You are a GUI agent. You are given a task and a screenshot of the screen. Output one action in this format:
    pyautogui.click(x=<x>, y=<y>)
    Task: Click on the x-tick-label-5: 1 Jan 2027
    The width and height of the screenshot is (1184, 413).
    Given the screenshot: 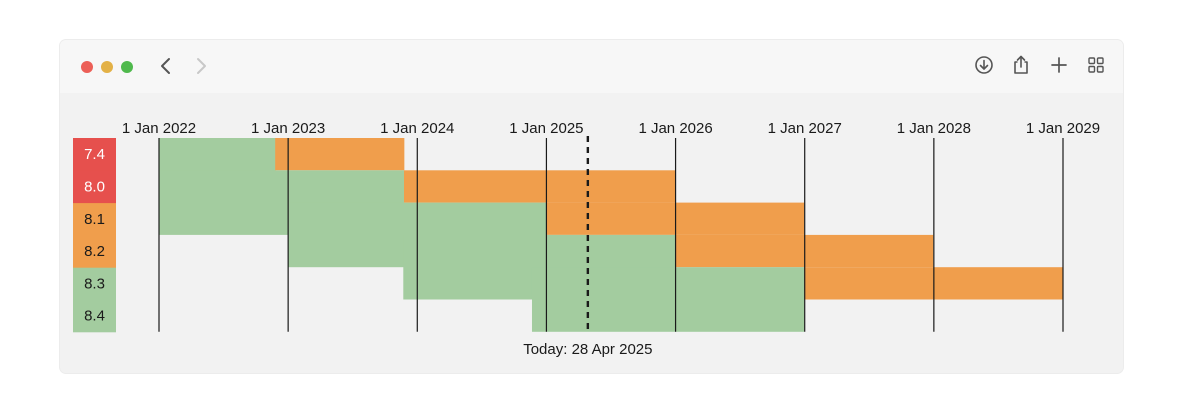 What is the action you would take?
    pyautogui.click(x=805, y=128)
    